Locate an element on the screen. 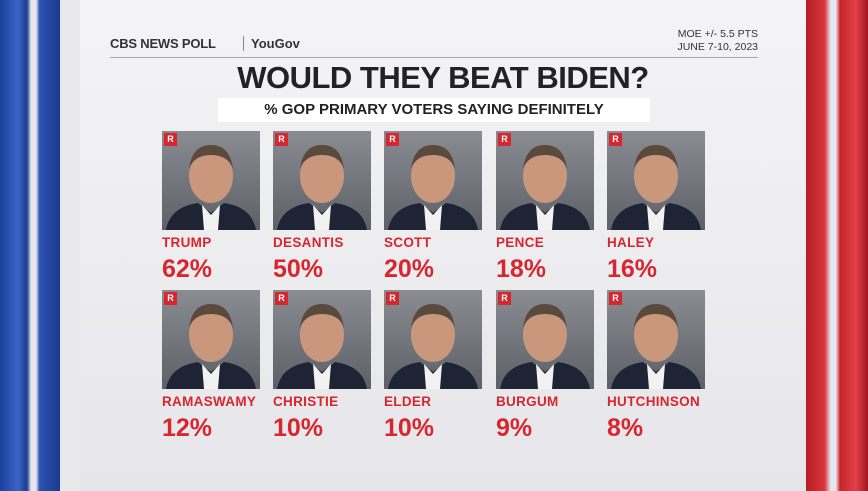 The image size is (868, 491). margin-of-error: MOE +/- 5.5 PTS is located at coordinates (717, 34).